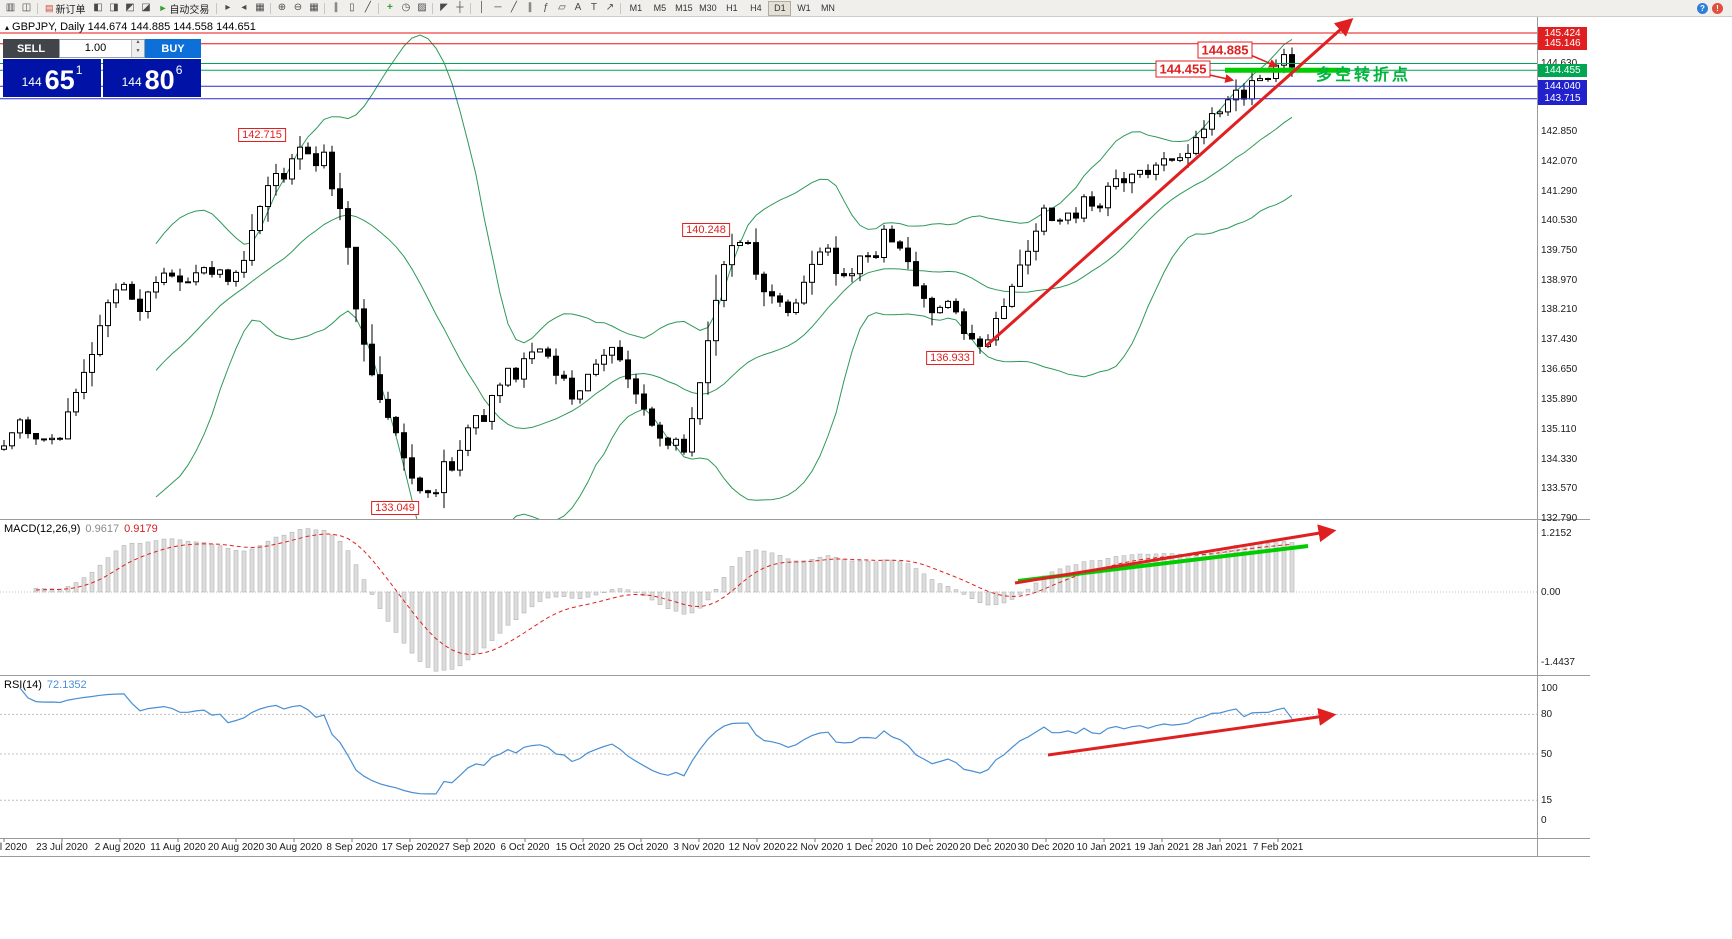 The image size is (1732, 939). Describe the element at coordinates (228, 7) in the screenshot. I see `autoscroll-icon: ▸` at that location.